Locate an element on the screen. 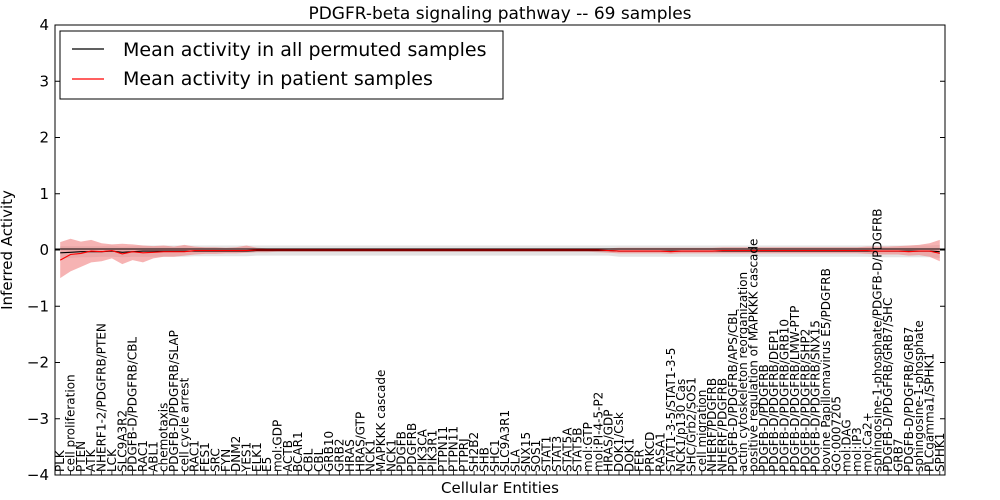 This screenshot has height=500, width=1000. category-label: FYN is located at coordinates (226, 460).